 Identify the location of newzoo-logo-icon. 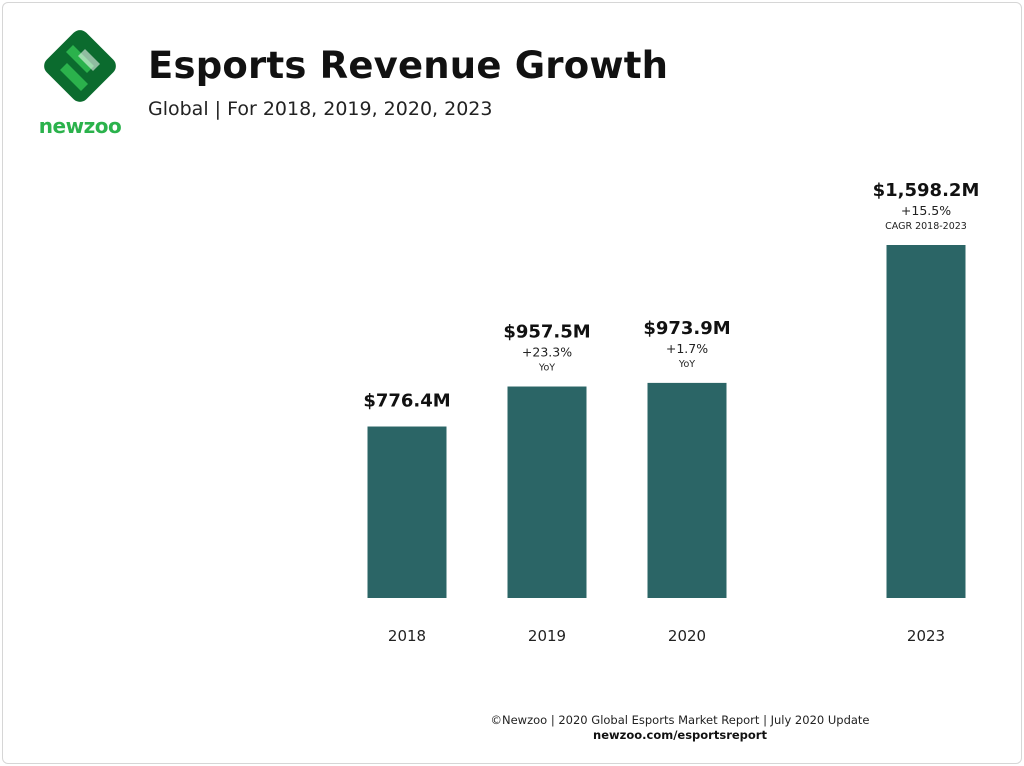
(80, 66).